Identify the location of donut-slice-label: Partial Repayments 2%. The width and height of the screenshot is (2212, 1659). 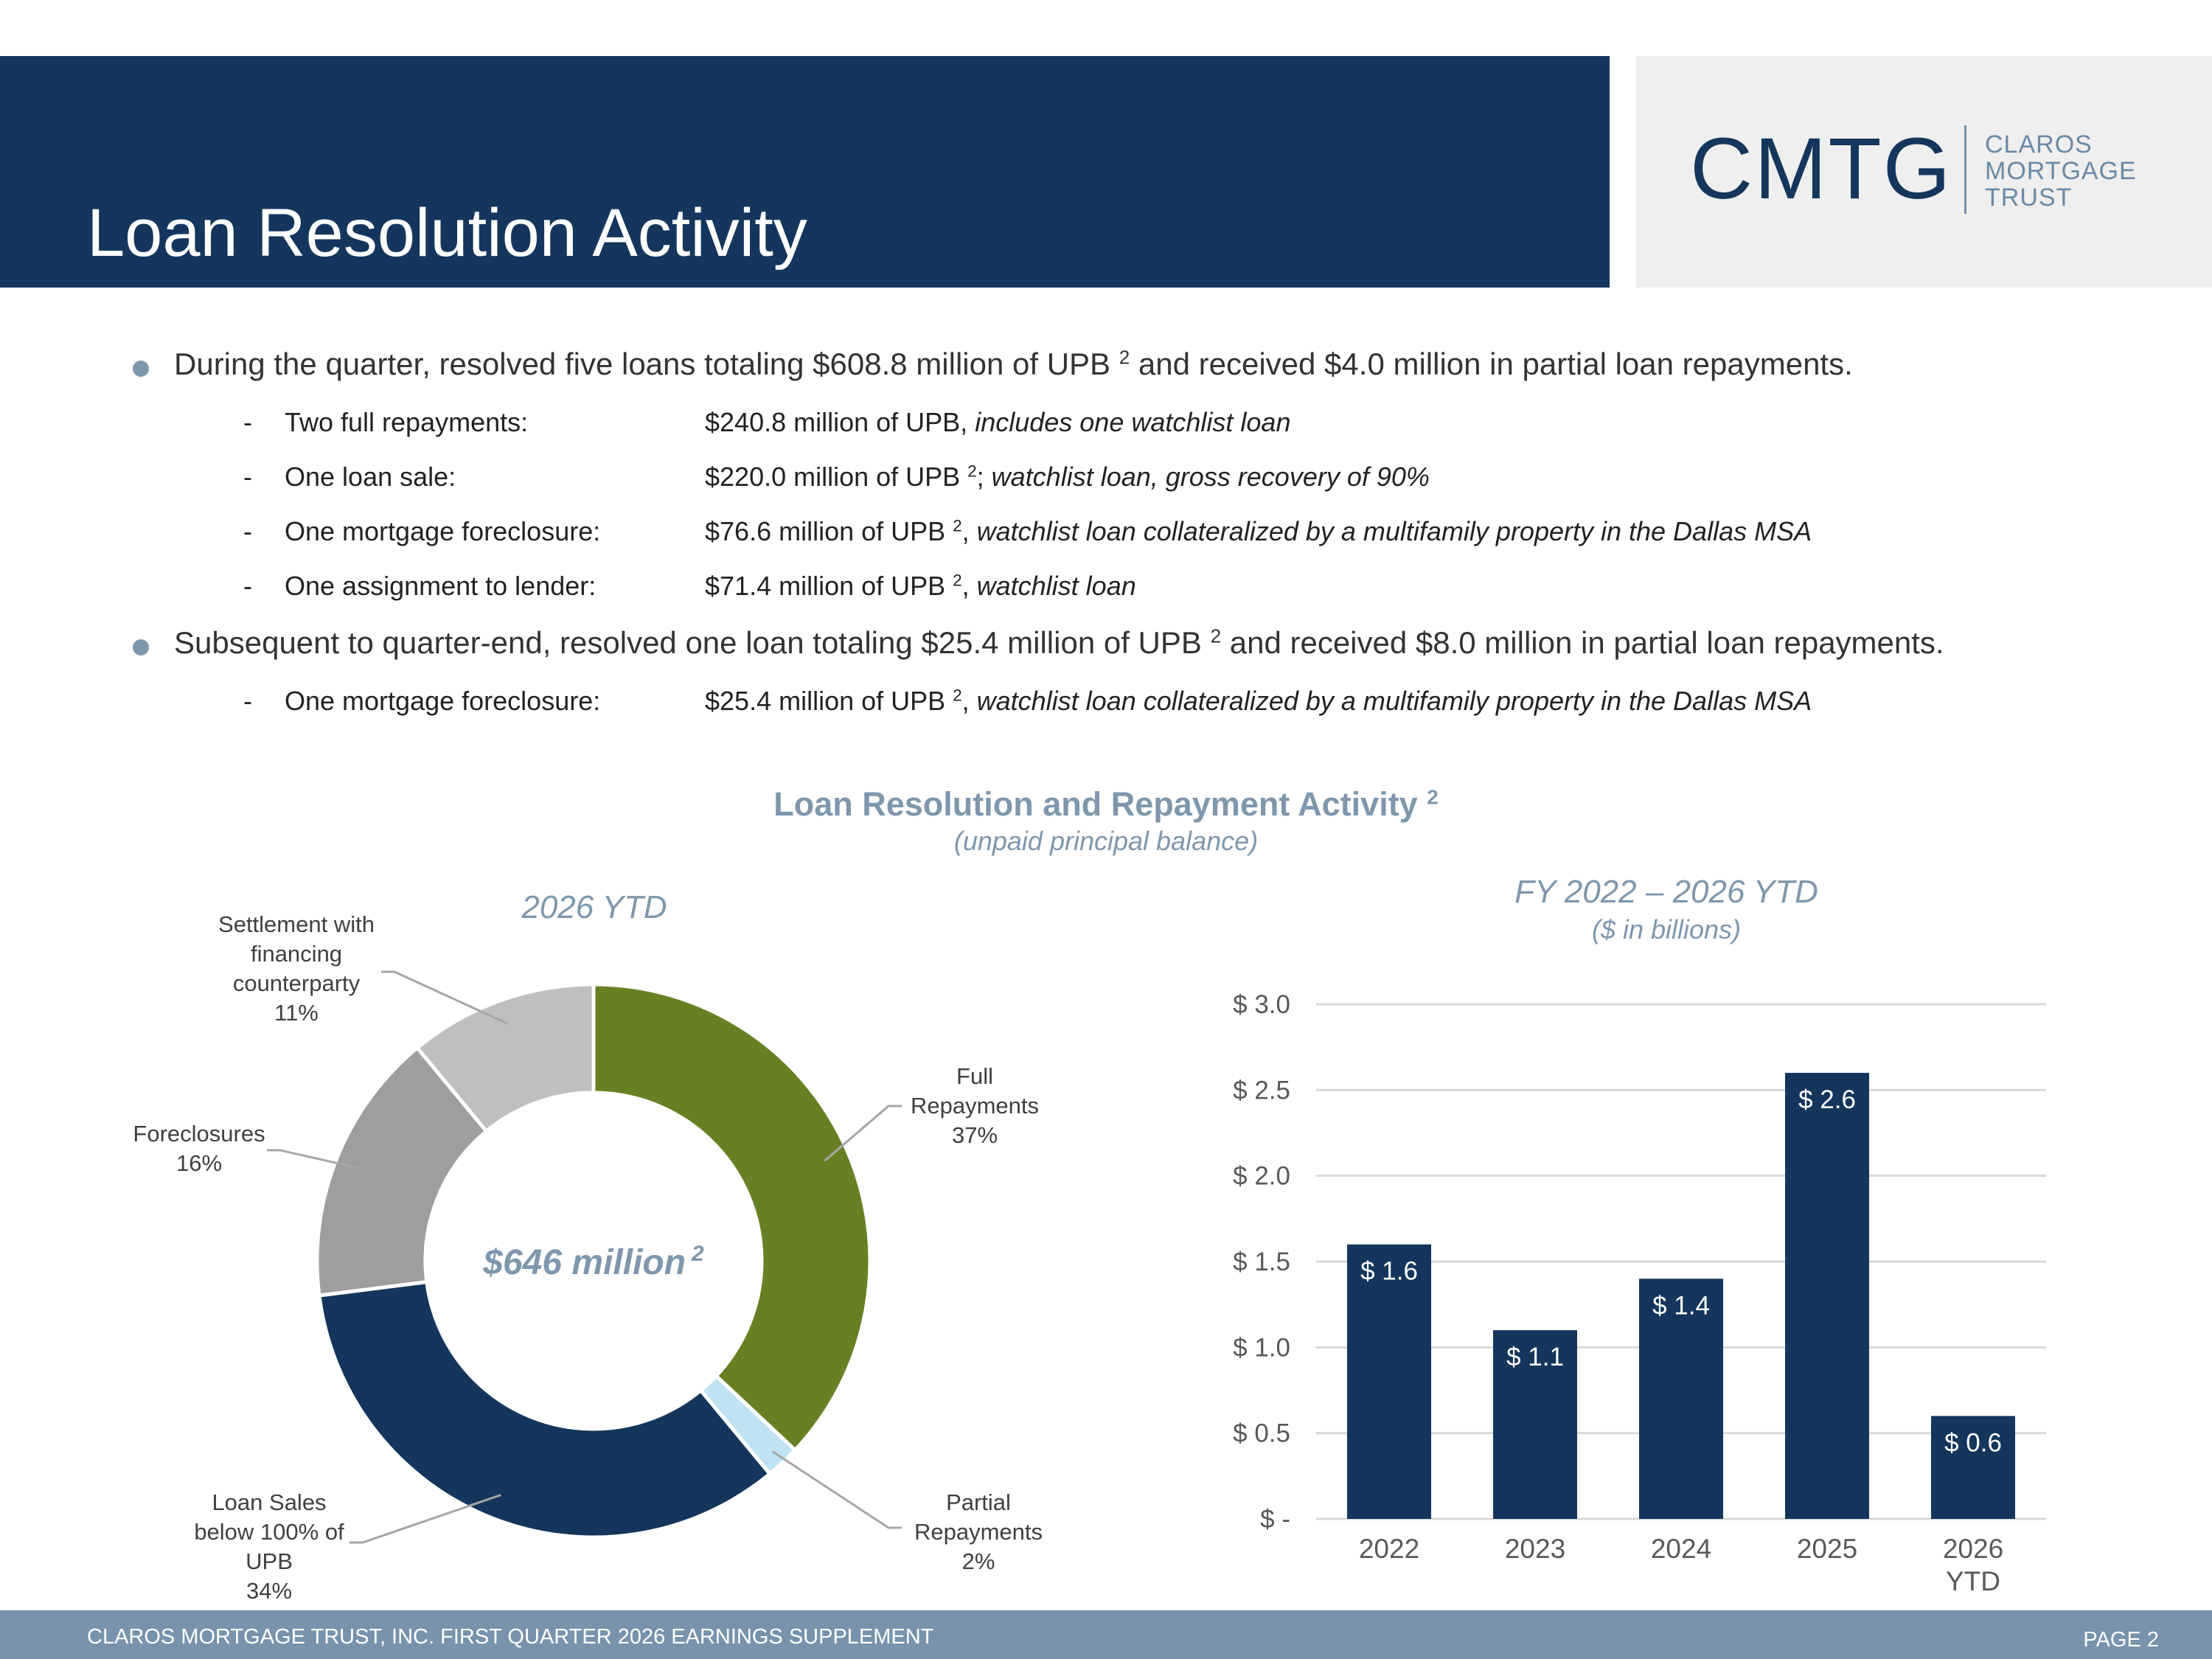
(978, 1531).